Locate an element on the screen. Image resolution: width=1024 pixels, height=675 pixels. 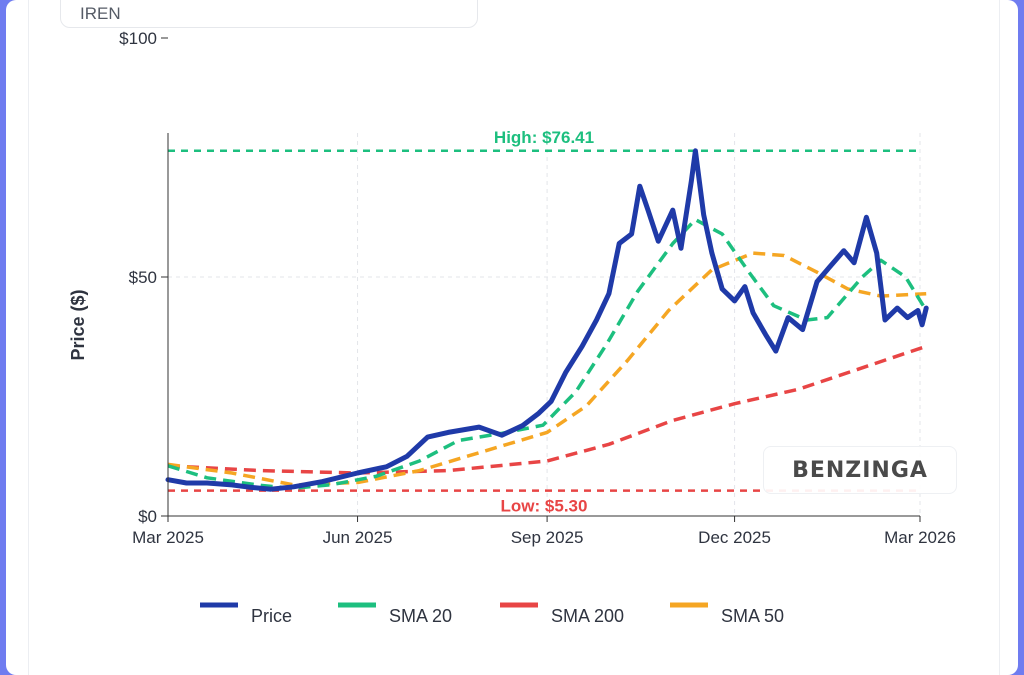
high-label: High: $76.41 is located at coordinates (544, 137).